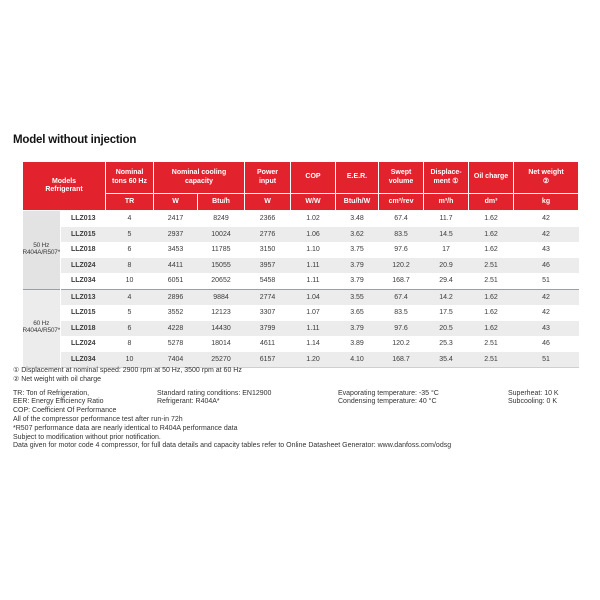  Describe the element at coordinates (41, 249) in the screenshot. I see `refrigerant-group-cell: 50 Hz R404A/R507*` at that location.